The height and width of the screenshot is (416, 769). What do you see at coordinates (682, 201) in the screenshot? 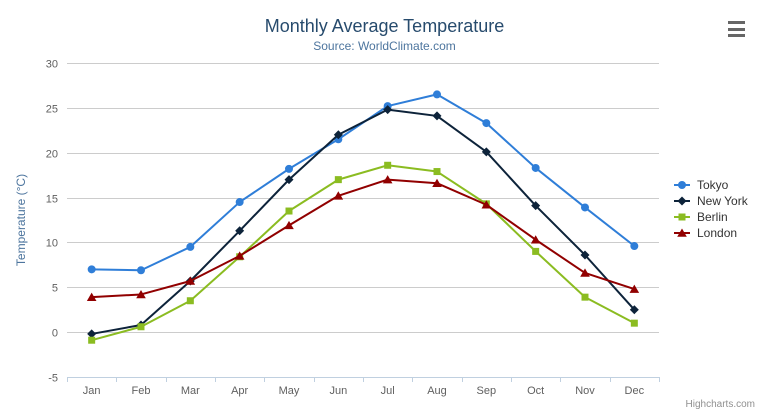
I see `legend-marker-diamond-icon` at bounding box center [682, 201].